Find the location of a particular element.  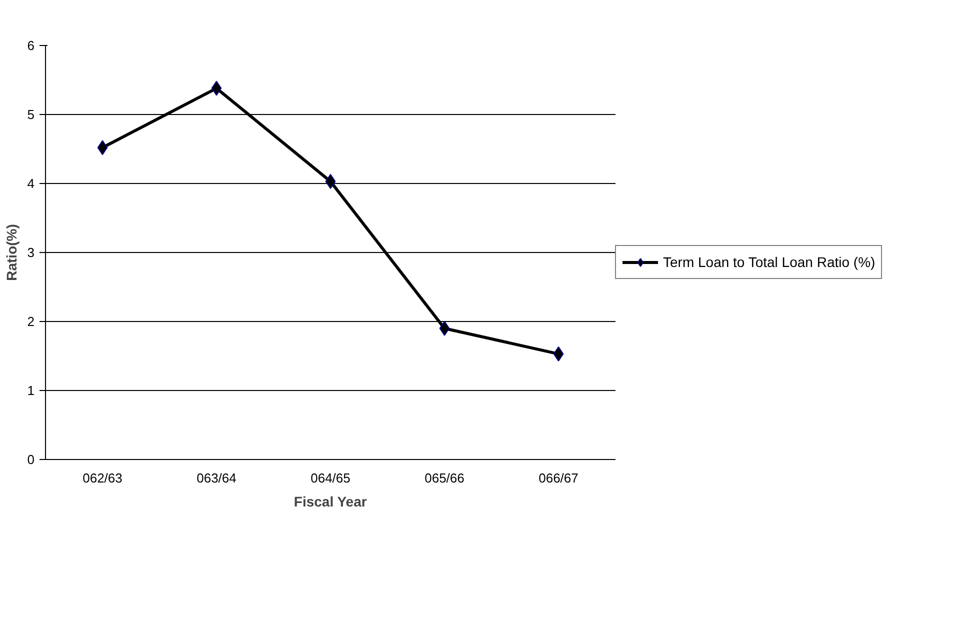

x-tick-label: 062/63 is located at coordinates (102, 478).